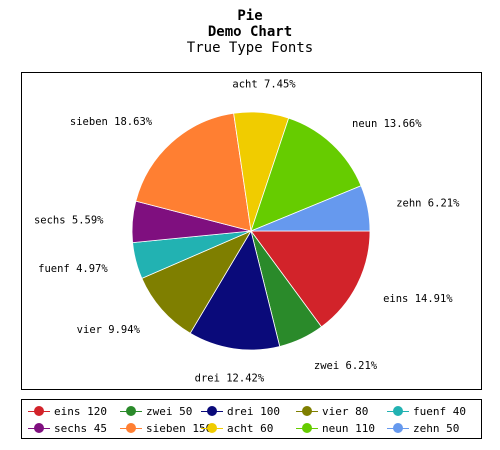  I want to click on chart-subtitle: Demo Chart, so click(250, 32).